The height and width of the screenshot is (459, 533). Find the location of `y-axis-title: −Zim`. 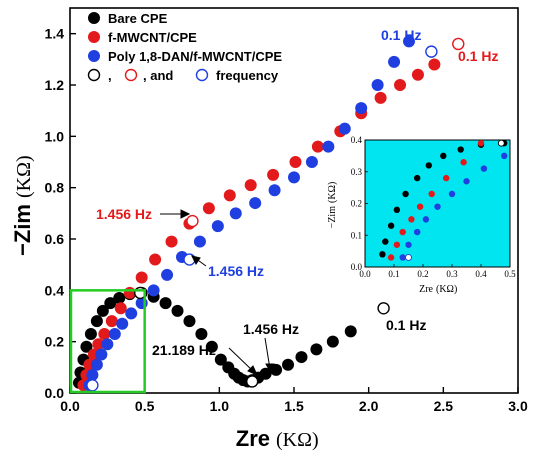

y-axis-title: −Zim is located at coordinates (22, 230).